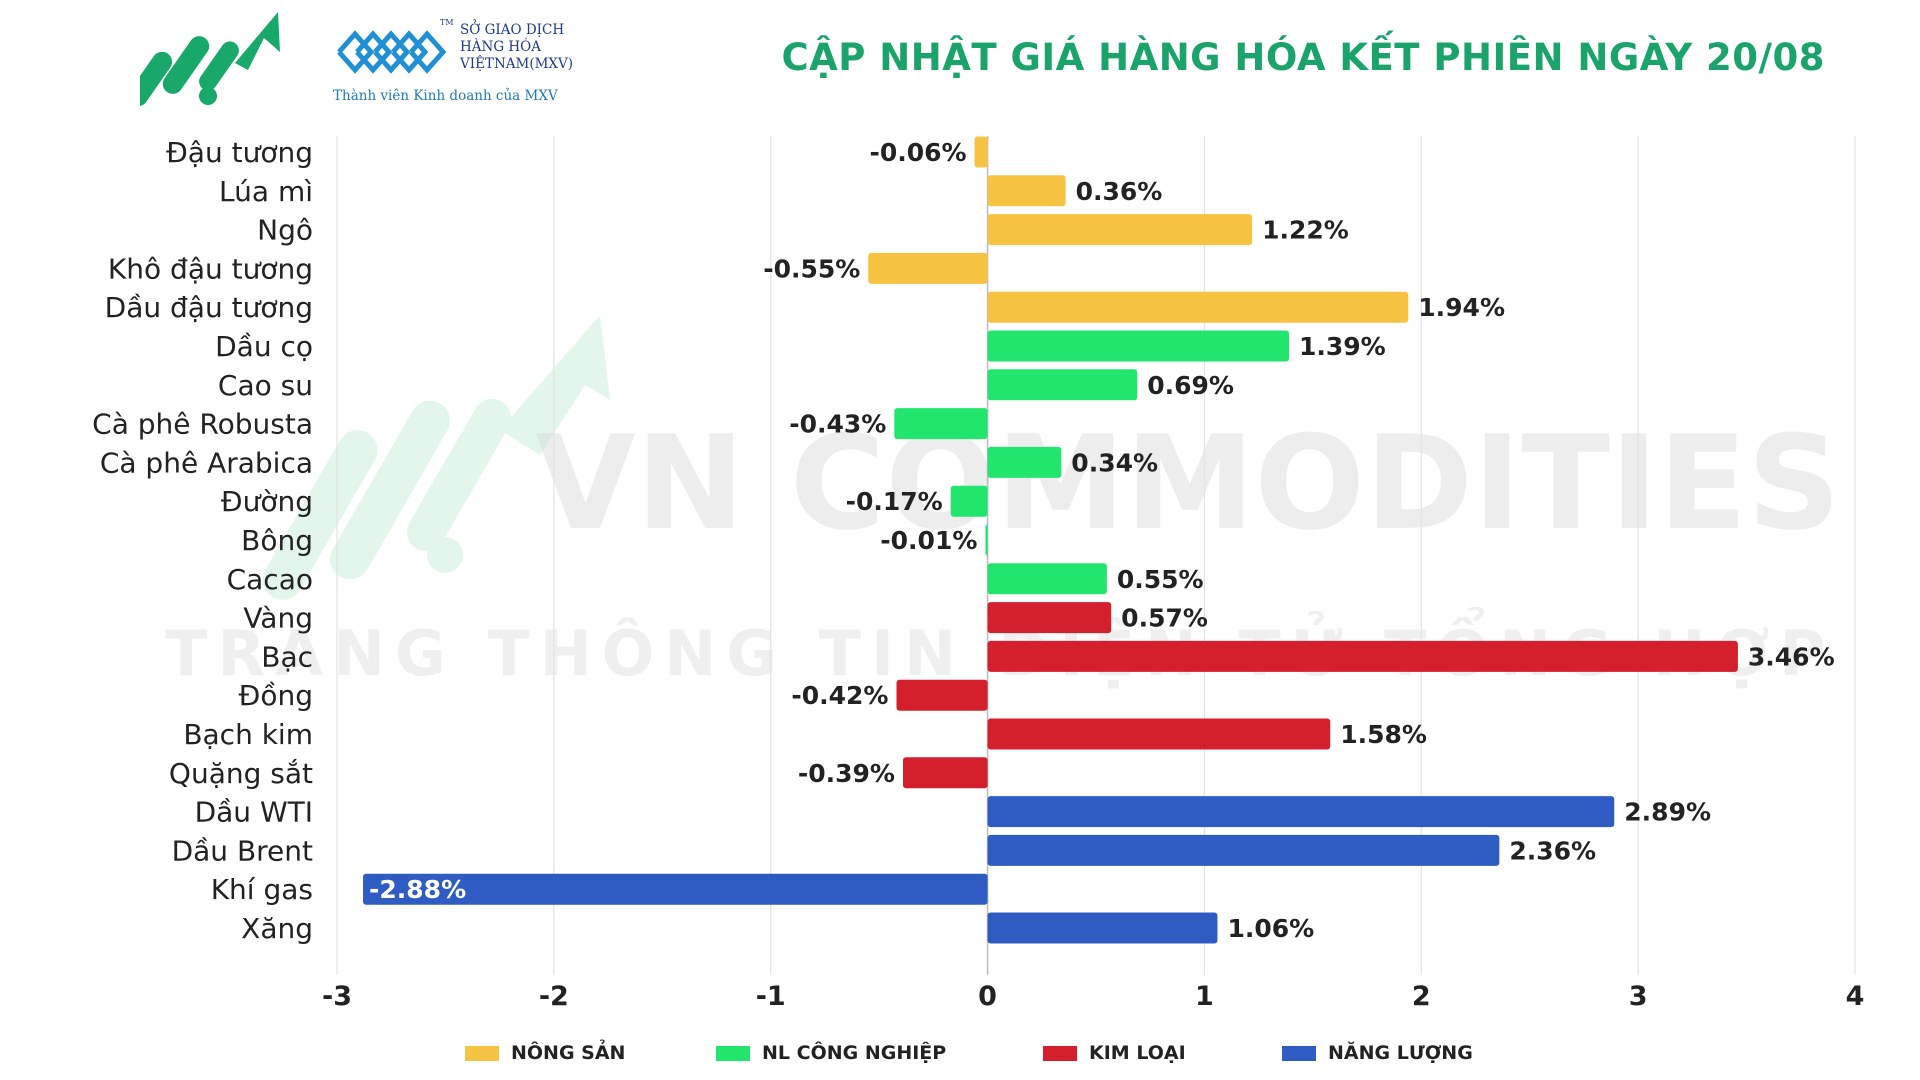 The height and width of the screenshot is (1080, 1920). Describe the element at coordinates (266, 191) in the screenshot. I see `category-label: Lúa mì` at that location.